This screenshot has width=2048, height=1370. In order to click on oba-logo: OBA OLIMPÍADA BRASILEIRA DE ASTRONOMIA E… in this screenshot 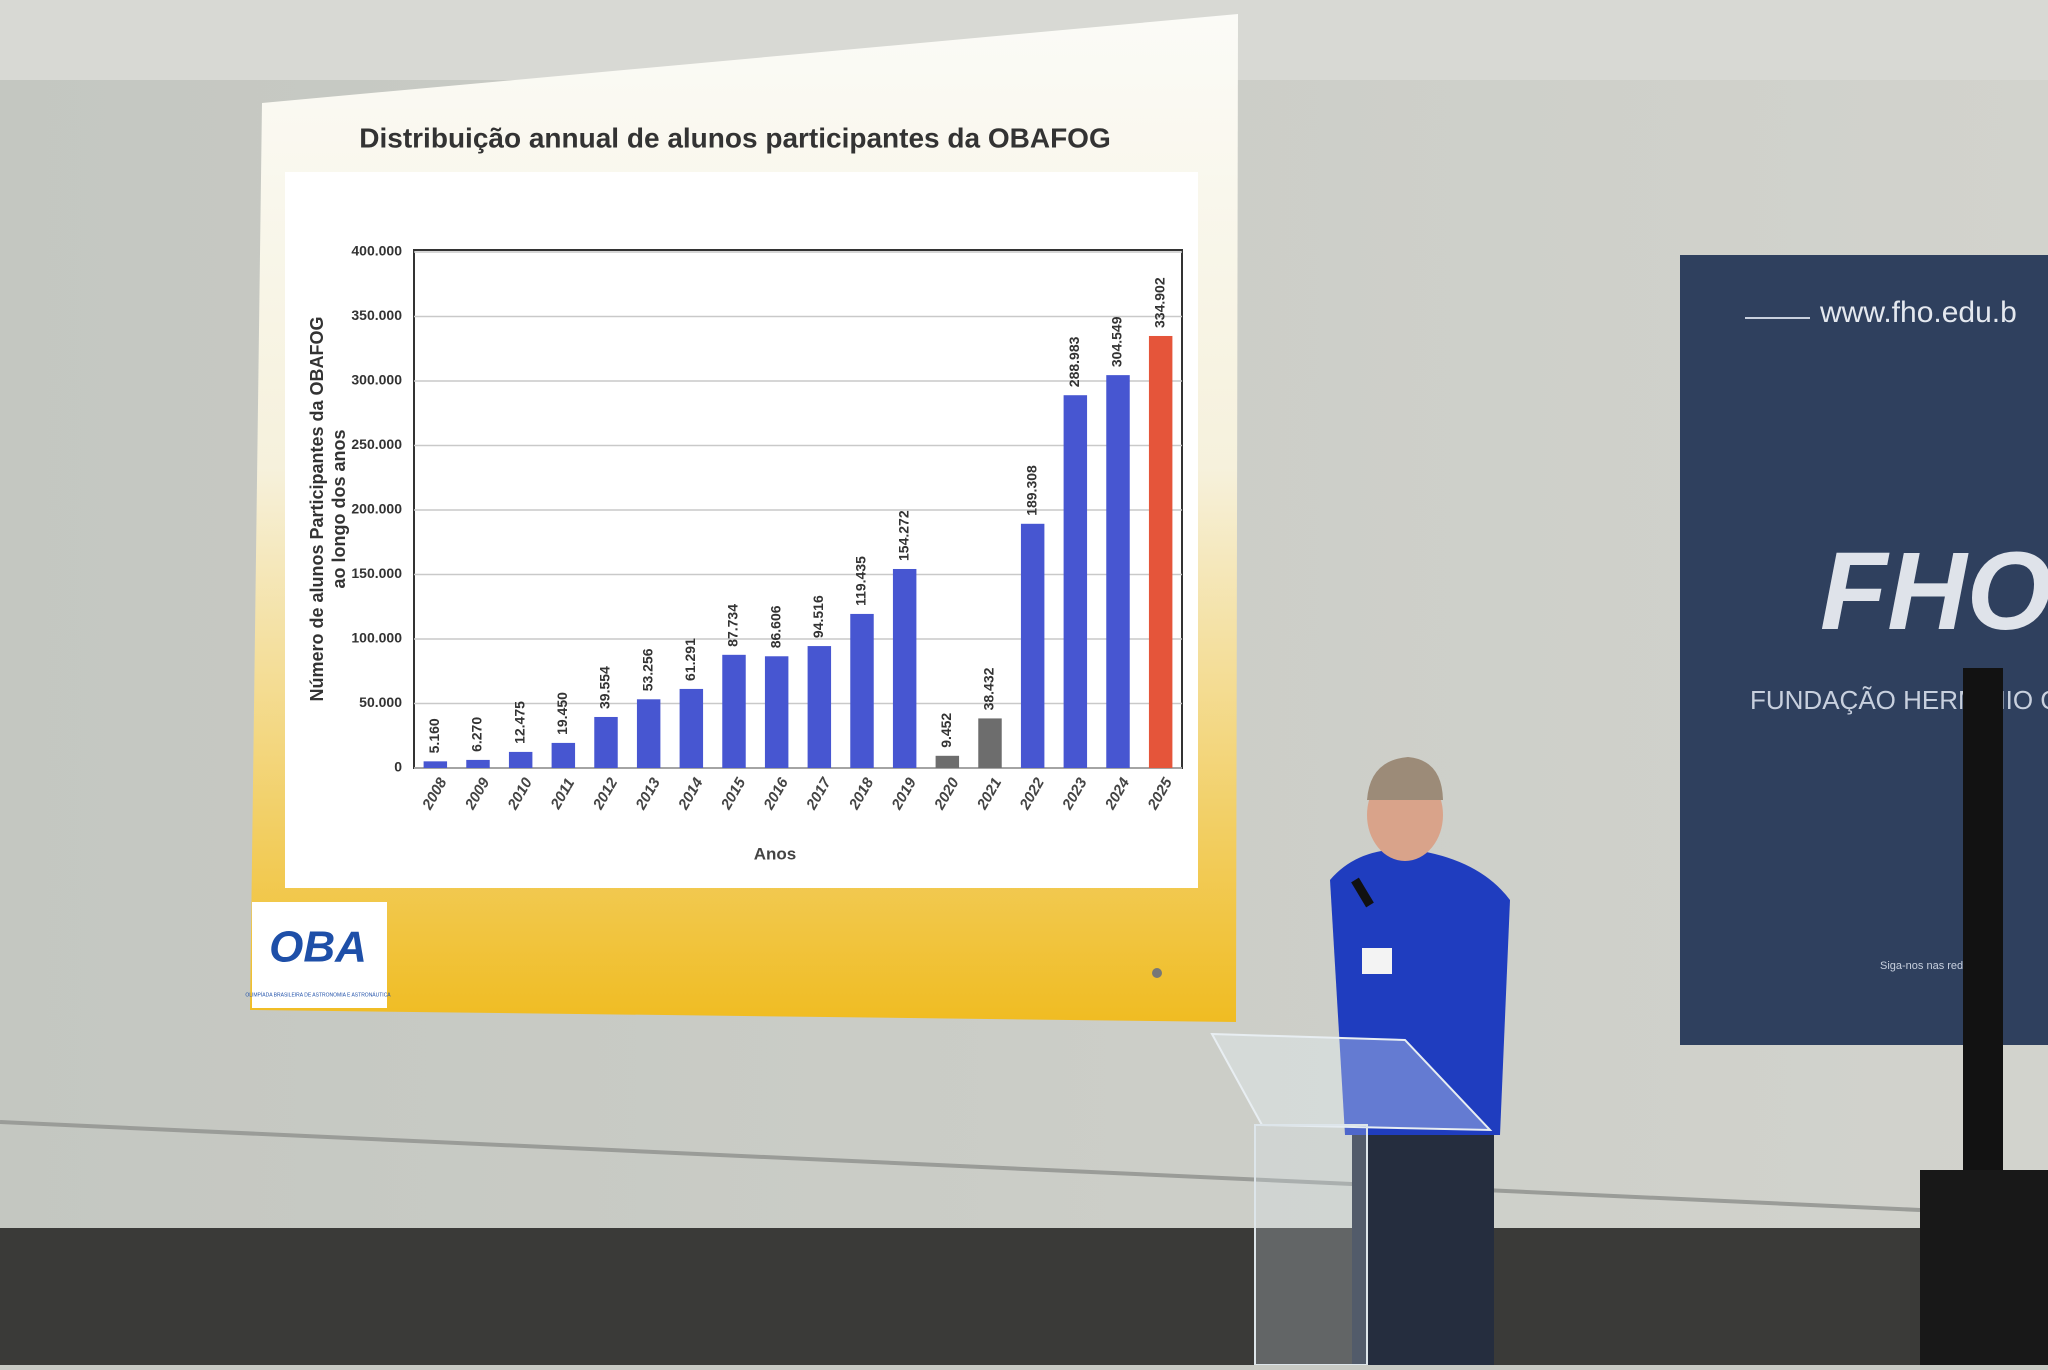, I will do `click(318, 955)`.